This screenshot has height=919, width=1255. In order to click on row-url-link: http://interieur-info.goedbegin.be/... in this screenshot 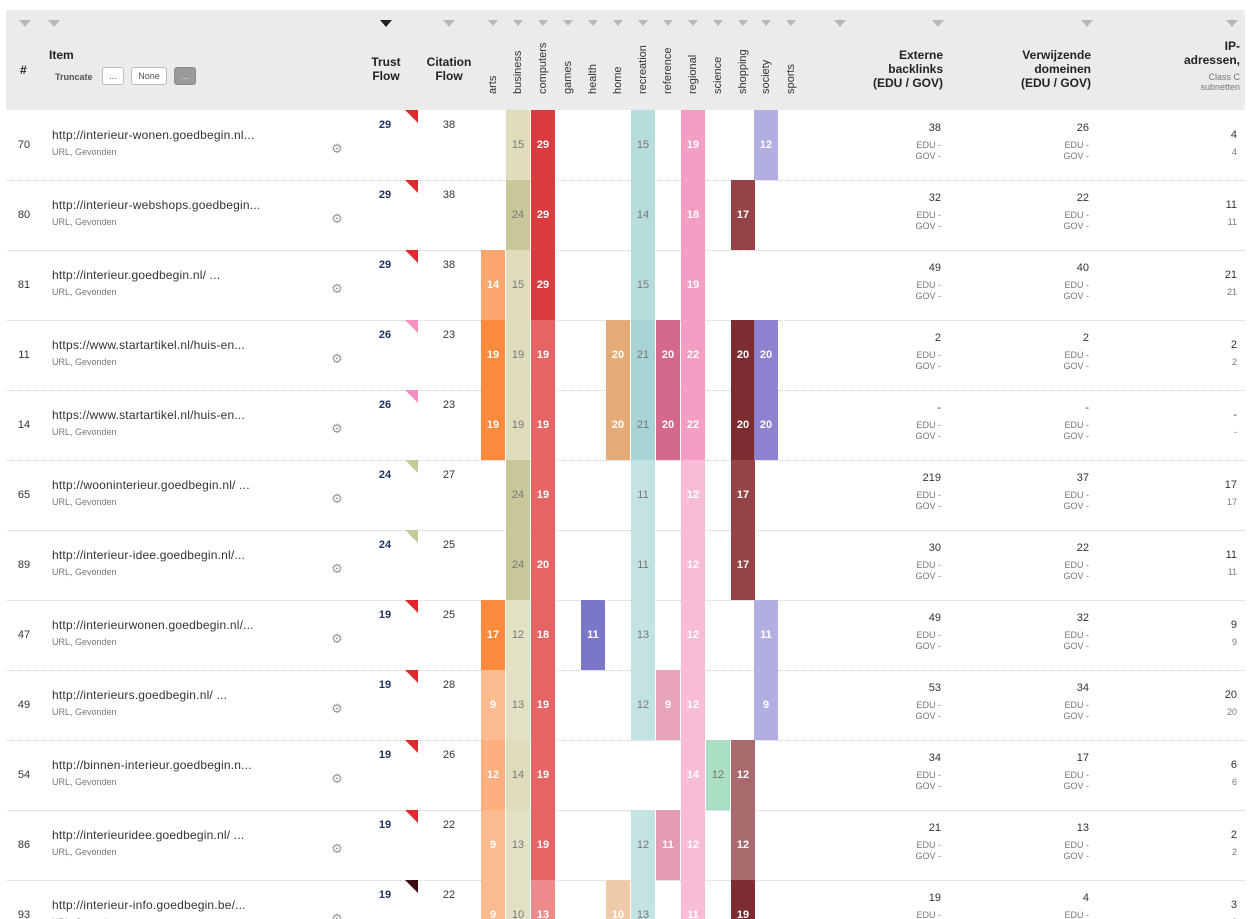, I will do `click(149, 905)`.